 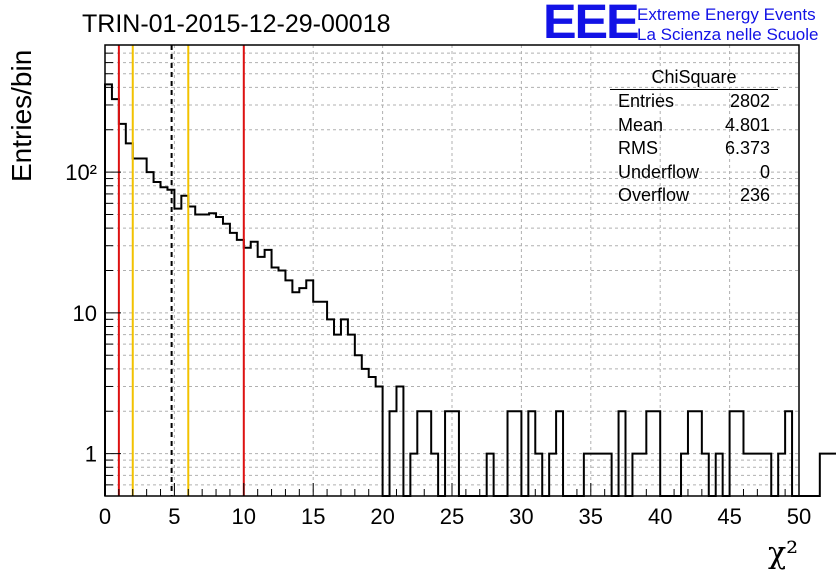 What do you see at coordinates (747, 148) in the screenshot?
I see `stats-value: 6.373` at bounding box center [747, 148].